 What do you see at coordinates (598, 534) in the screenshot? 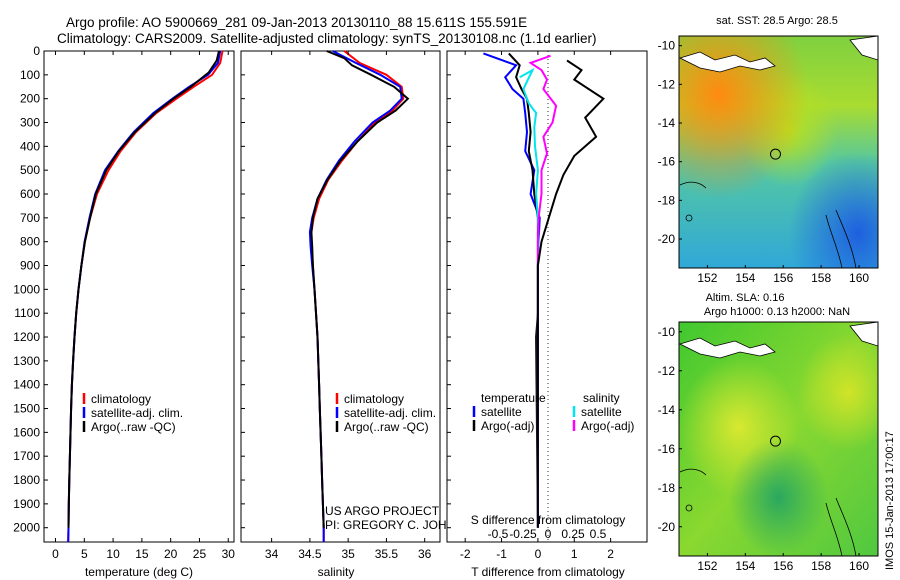
I see `s-tick-label: 0.5` at bounding box center [598, 534].